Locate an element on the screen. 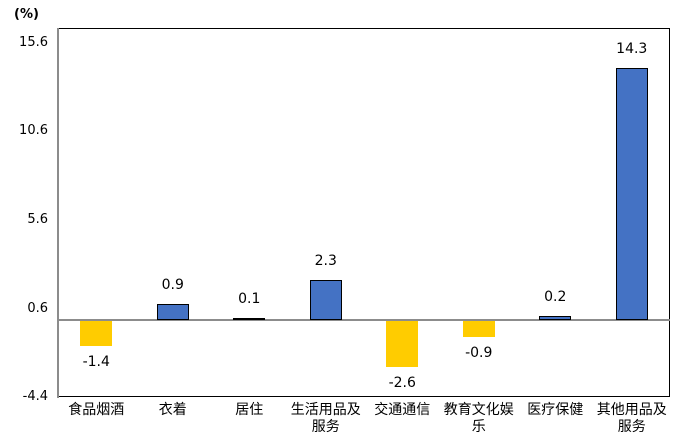  zero-baseline is located at coordinates (364, 320).